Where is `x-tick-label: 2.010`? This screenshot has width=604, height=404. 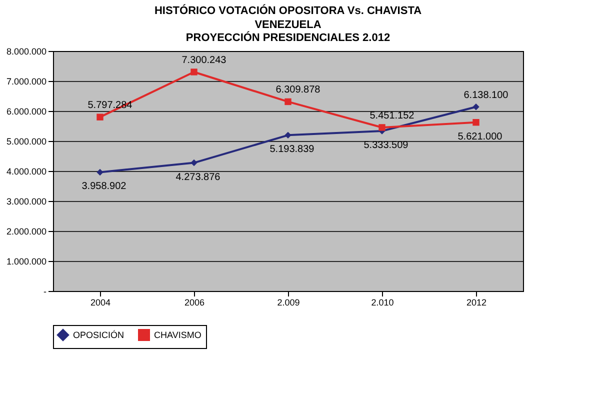 x-tick-label: 2.010 is located at coordinates (382, 303).